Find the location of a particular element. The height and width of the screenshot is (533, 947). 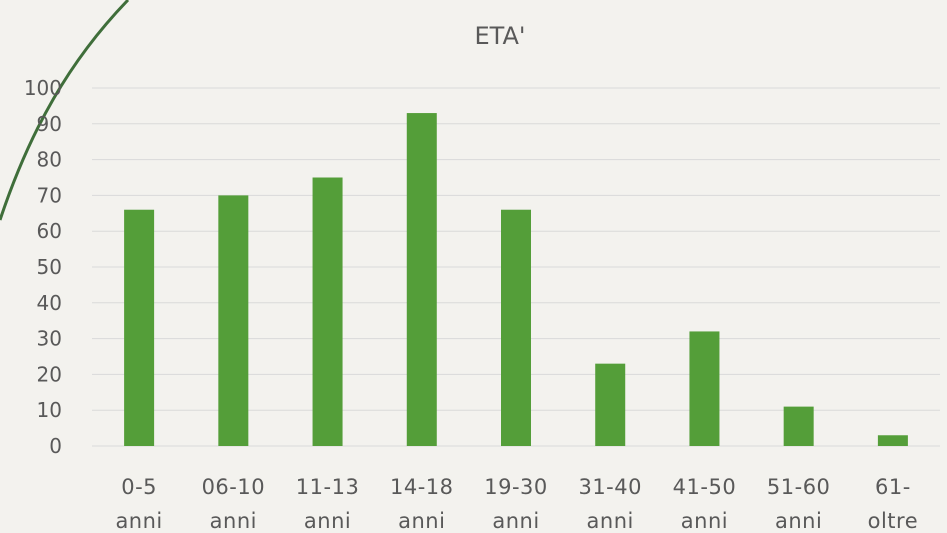

x-tick-label: 19-30 anni is located at coordinates (516, 504).